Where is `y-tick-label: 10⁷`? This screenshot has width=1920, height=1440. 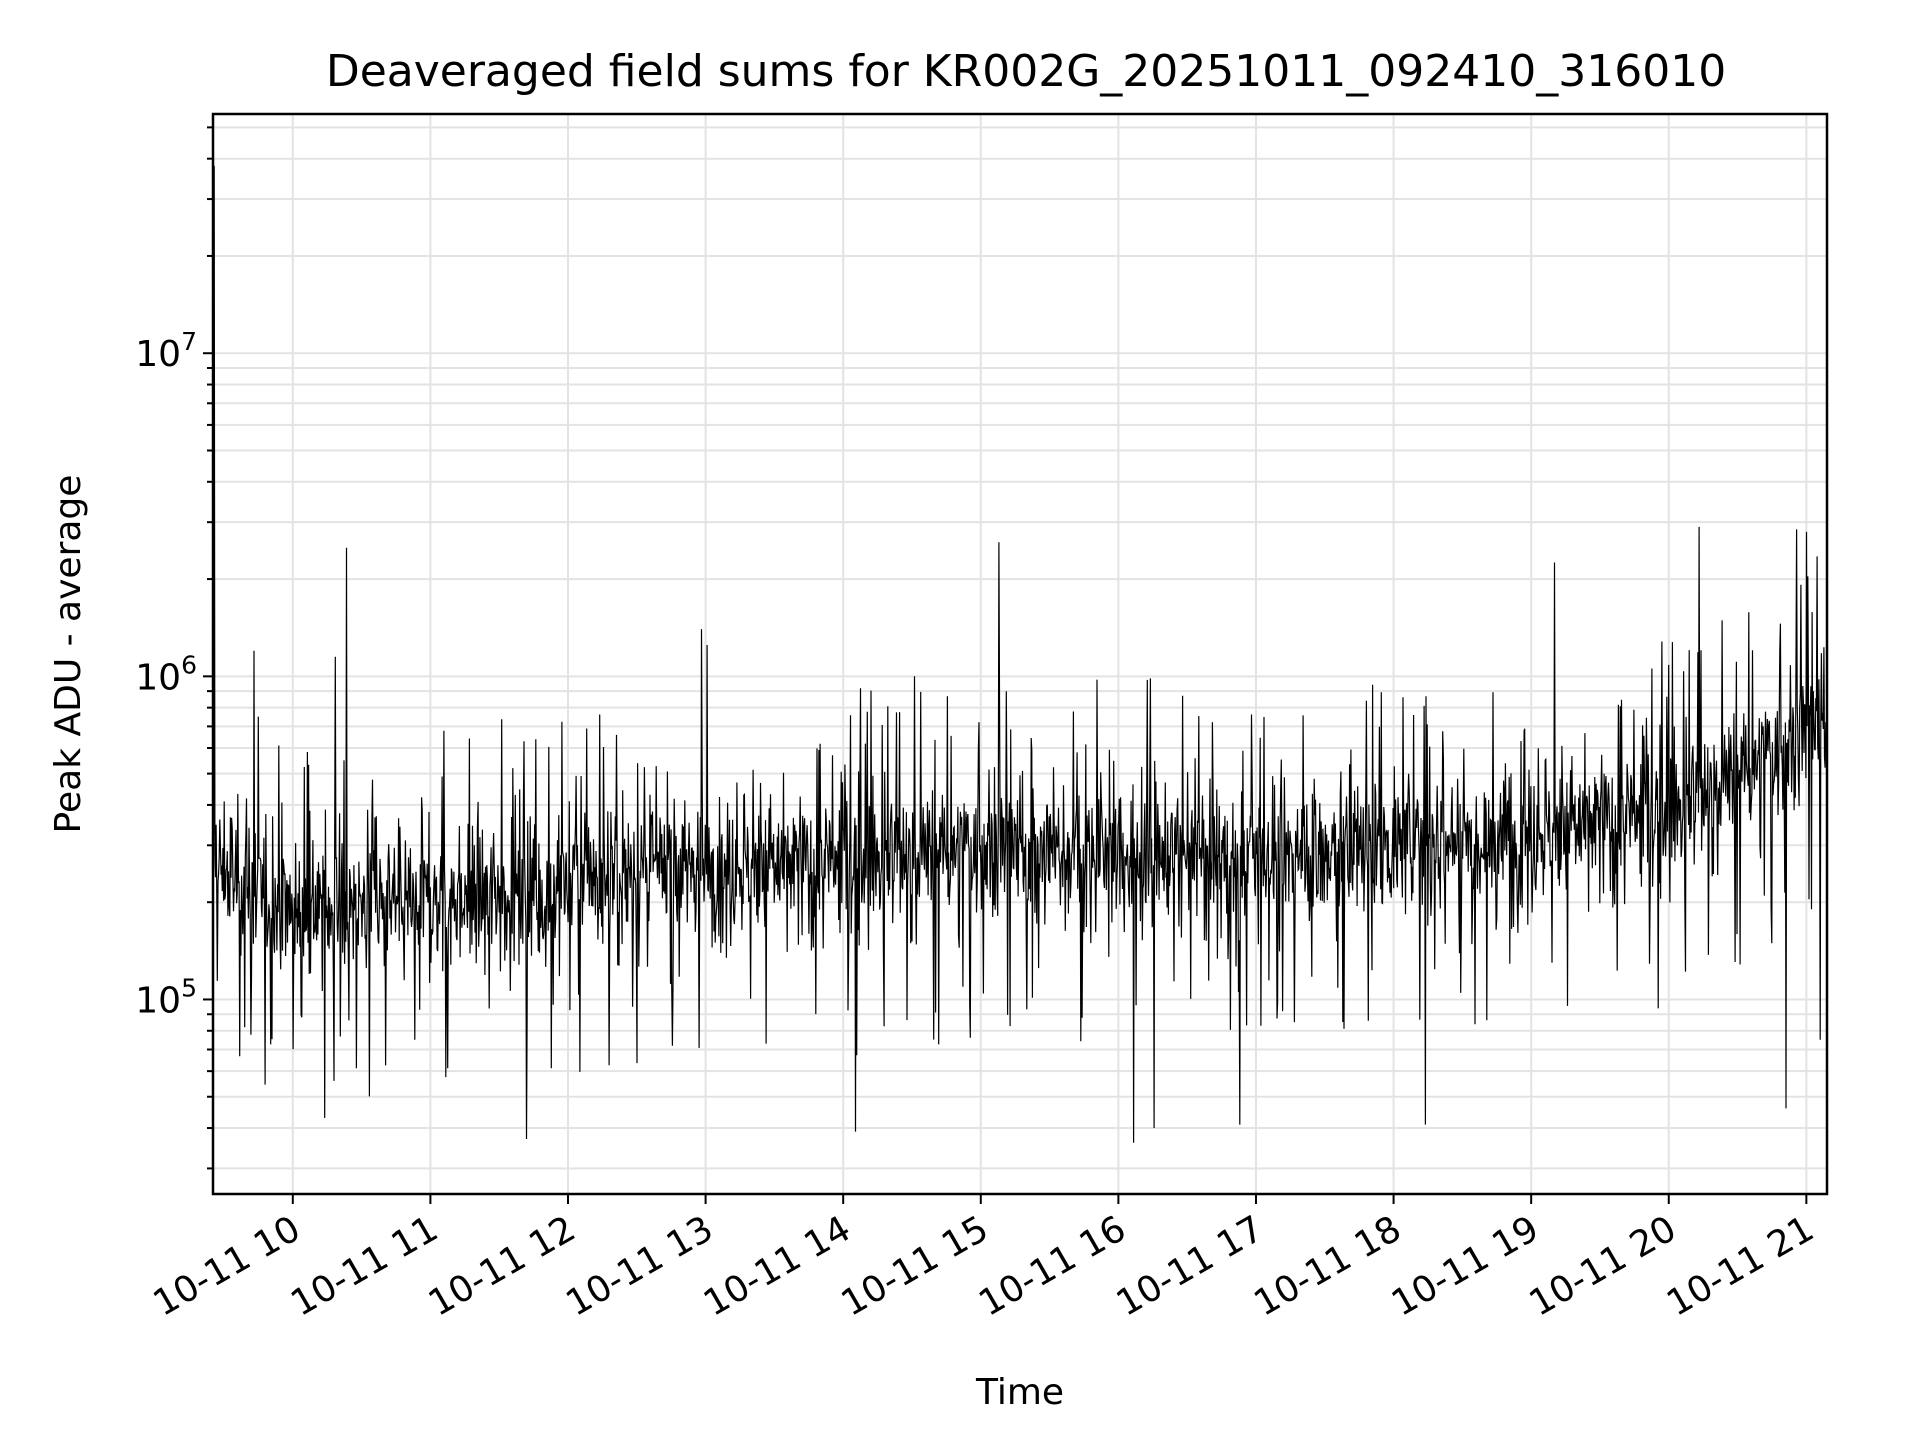 y-tick-label: 10⁷ is located at coordinates (166, 351).